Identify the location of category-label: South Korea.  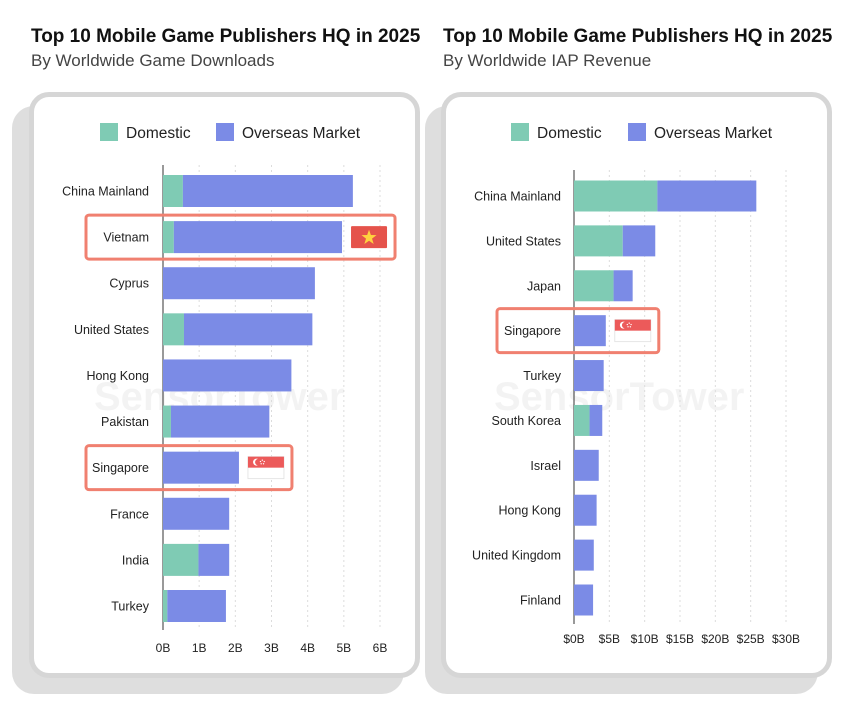
(527, 421).